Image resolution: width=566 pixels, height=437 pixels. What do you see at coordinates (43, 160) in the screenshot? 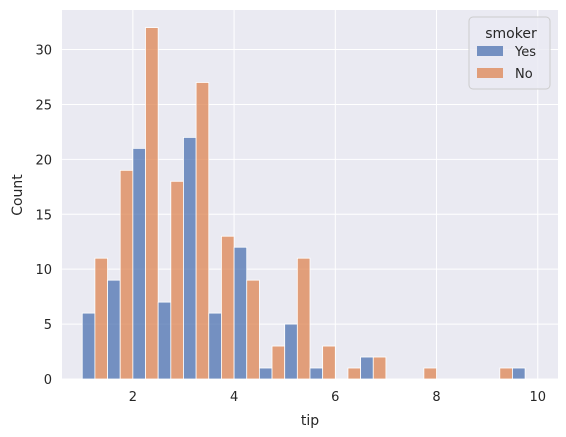
I see `y-tick-label: 20` at bounding box center [43, 160].